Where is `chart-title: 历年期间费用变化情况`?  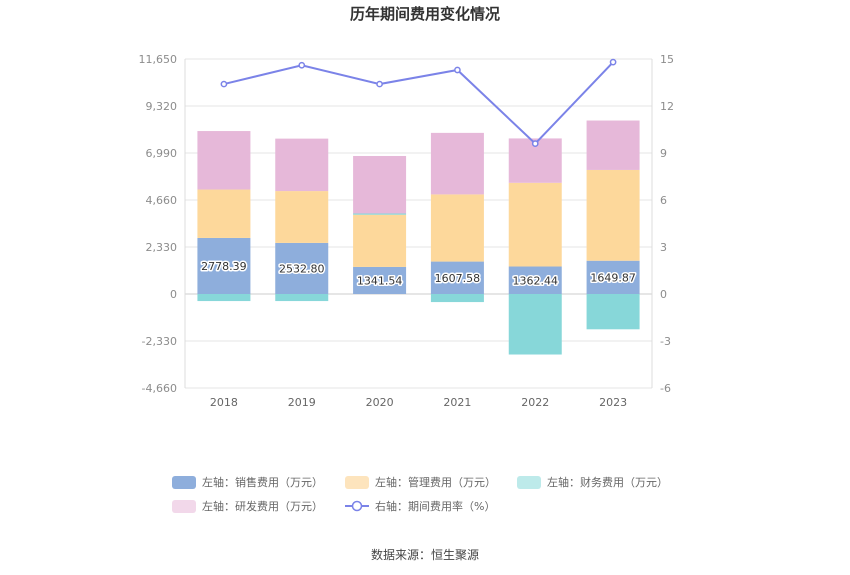
chart-title: 历年期间费用变化情况 is located at coordinates (425, 14).